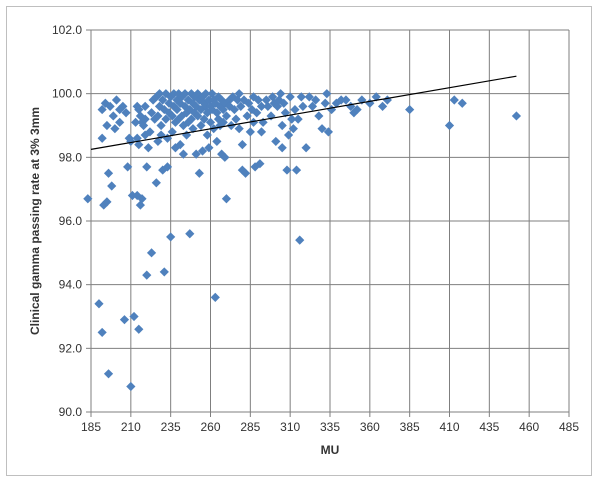 Image resolution: width=600 pixels, height=484 pixels. What do you see at coordinates (71, 412) in the screenshot?
I see `y-tick-label: 90.0` at bounding box center [71, 412].